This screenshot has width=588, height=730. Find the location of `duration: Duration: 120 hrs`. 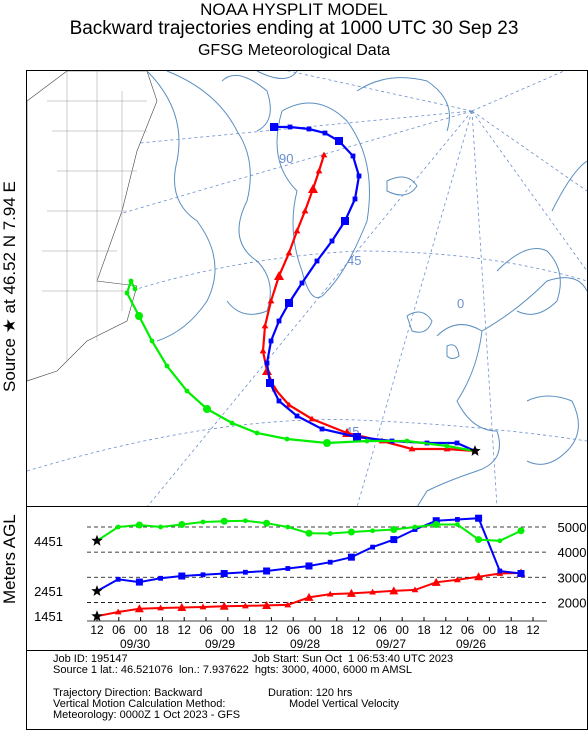

duration: Duration: 120 hrs is located at coordinates (310, 693).